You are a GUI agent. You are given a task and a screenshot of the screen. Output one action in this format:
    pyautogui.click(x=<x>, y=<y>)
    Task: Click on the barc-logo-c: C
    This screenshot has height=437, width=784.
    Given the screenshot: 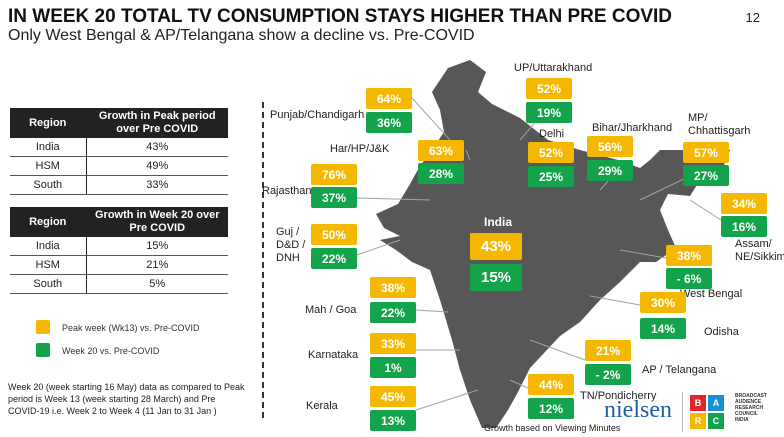 What is the action you would take?
    pyautogui.click(x=716, y=421)
    